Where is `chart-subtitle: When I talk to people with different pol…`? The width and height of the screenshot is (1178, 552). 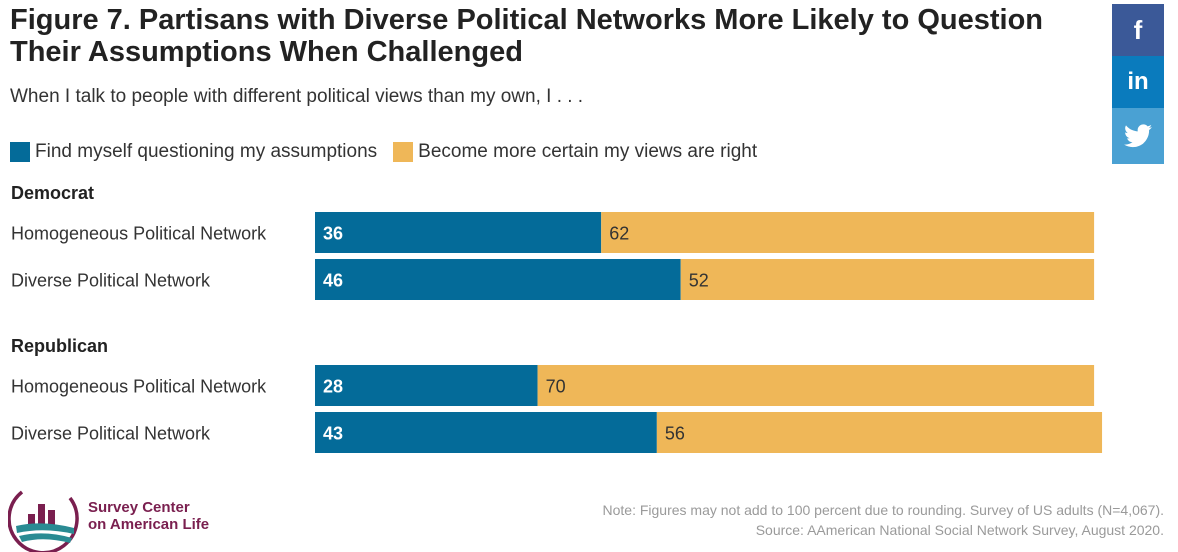
chart-subtitle: When I talk to people with different pol… is located at coordinates (297, 96).